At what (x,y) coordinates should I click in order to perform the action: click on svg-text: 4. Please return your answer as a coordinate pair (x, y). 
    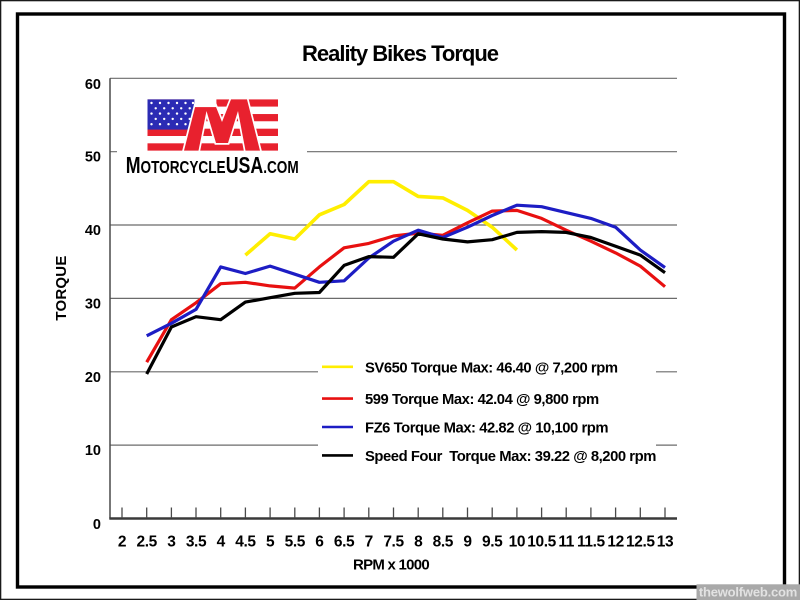
    Looking at the image, I should click on (221, 542).